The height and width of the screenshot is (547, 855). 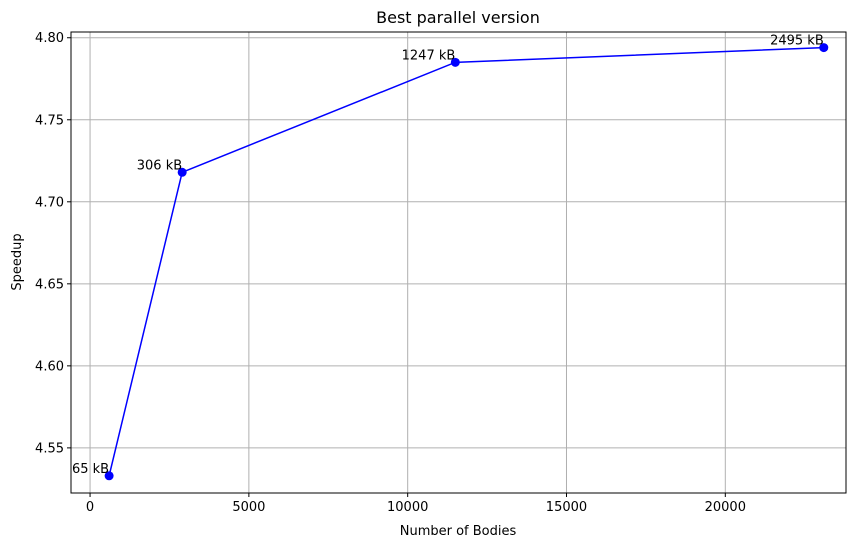 I want to click on point-label: 1247 kB, so click(x=429, y=55).